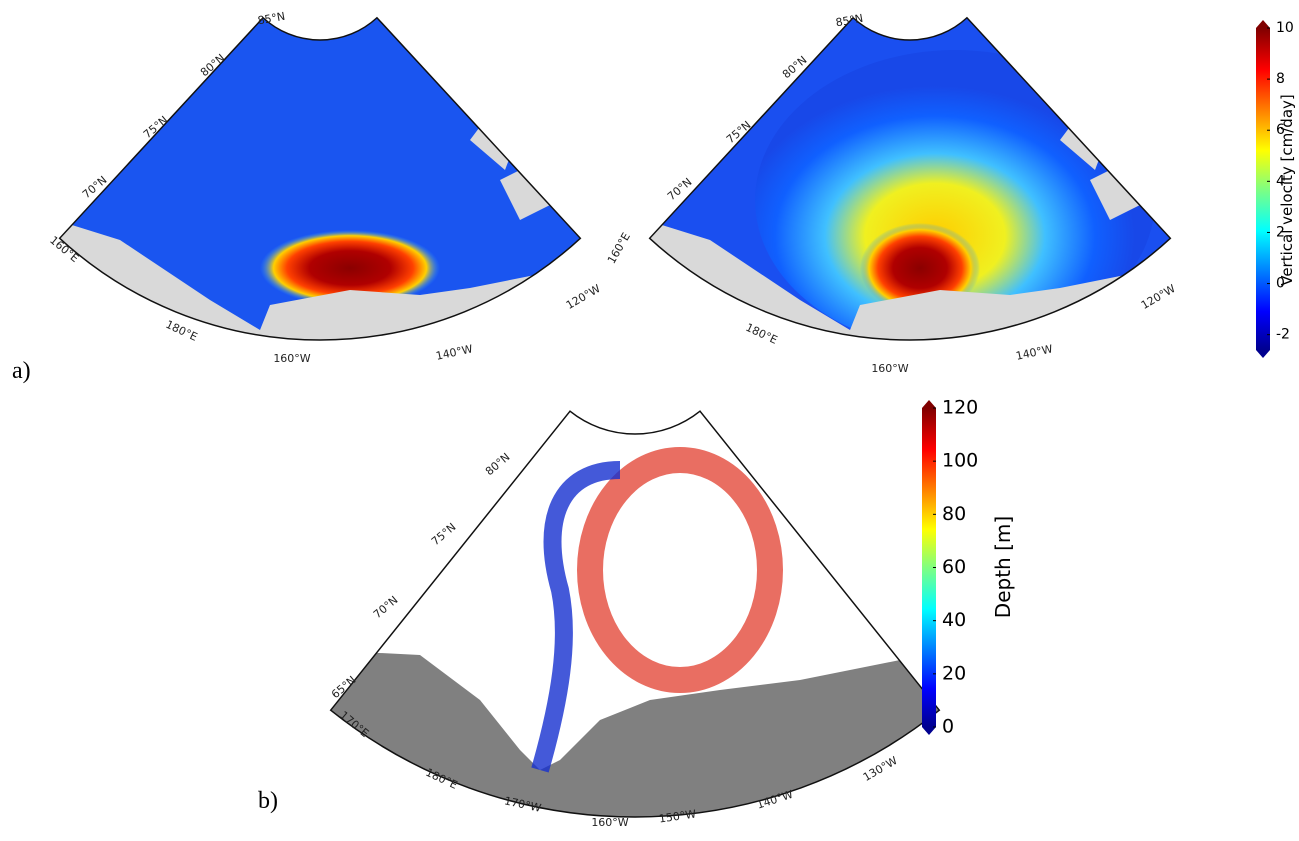 The width and height of the screenshot is (1299, 841). Describe the element at coordinates (576, 617) in the screenshot. I see `drifter-track` at that location.